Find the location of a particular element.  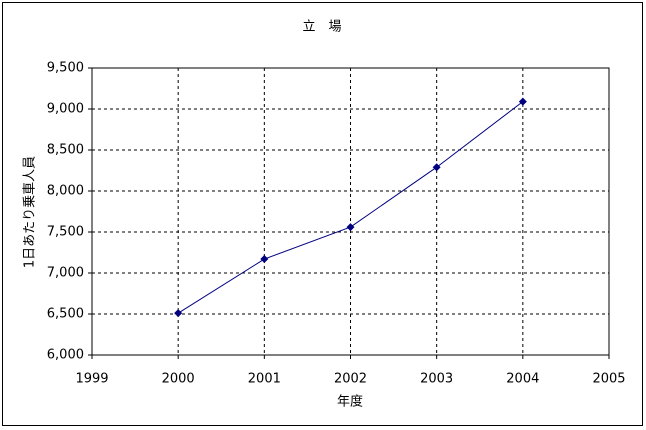

chart-title: 立 場 is located at coordinates (321, 27).